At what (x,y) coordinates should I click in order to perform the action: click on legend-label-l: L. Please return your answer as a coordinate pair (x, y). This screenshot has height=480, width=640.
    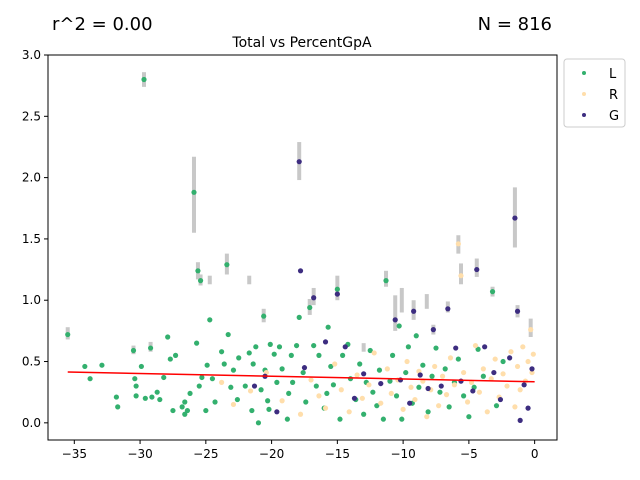
    Looking at the image, I should click on (613, 74).